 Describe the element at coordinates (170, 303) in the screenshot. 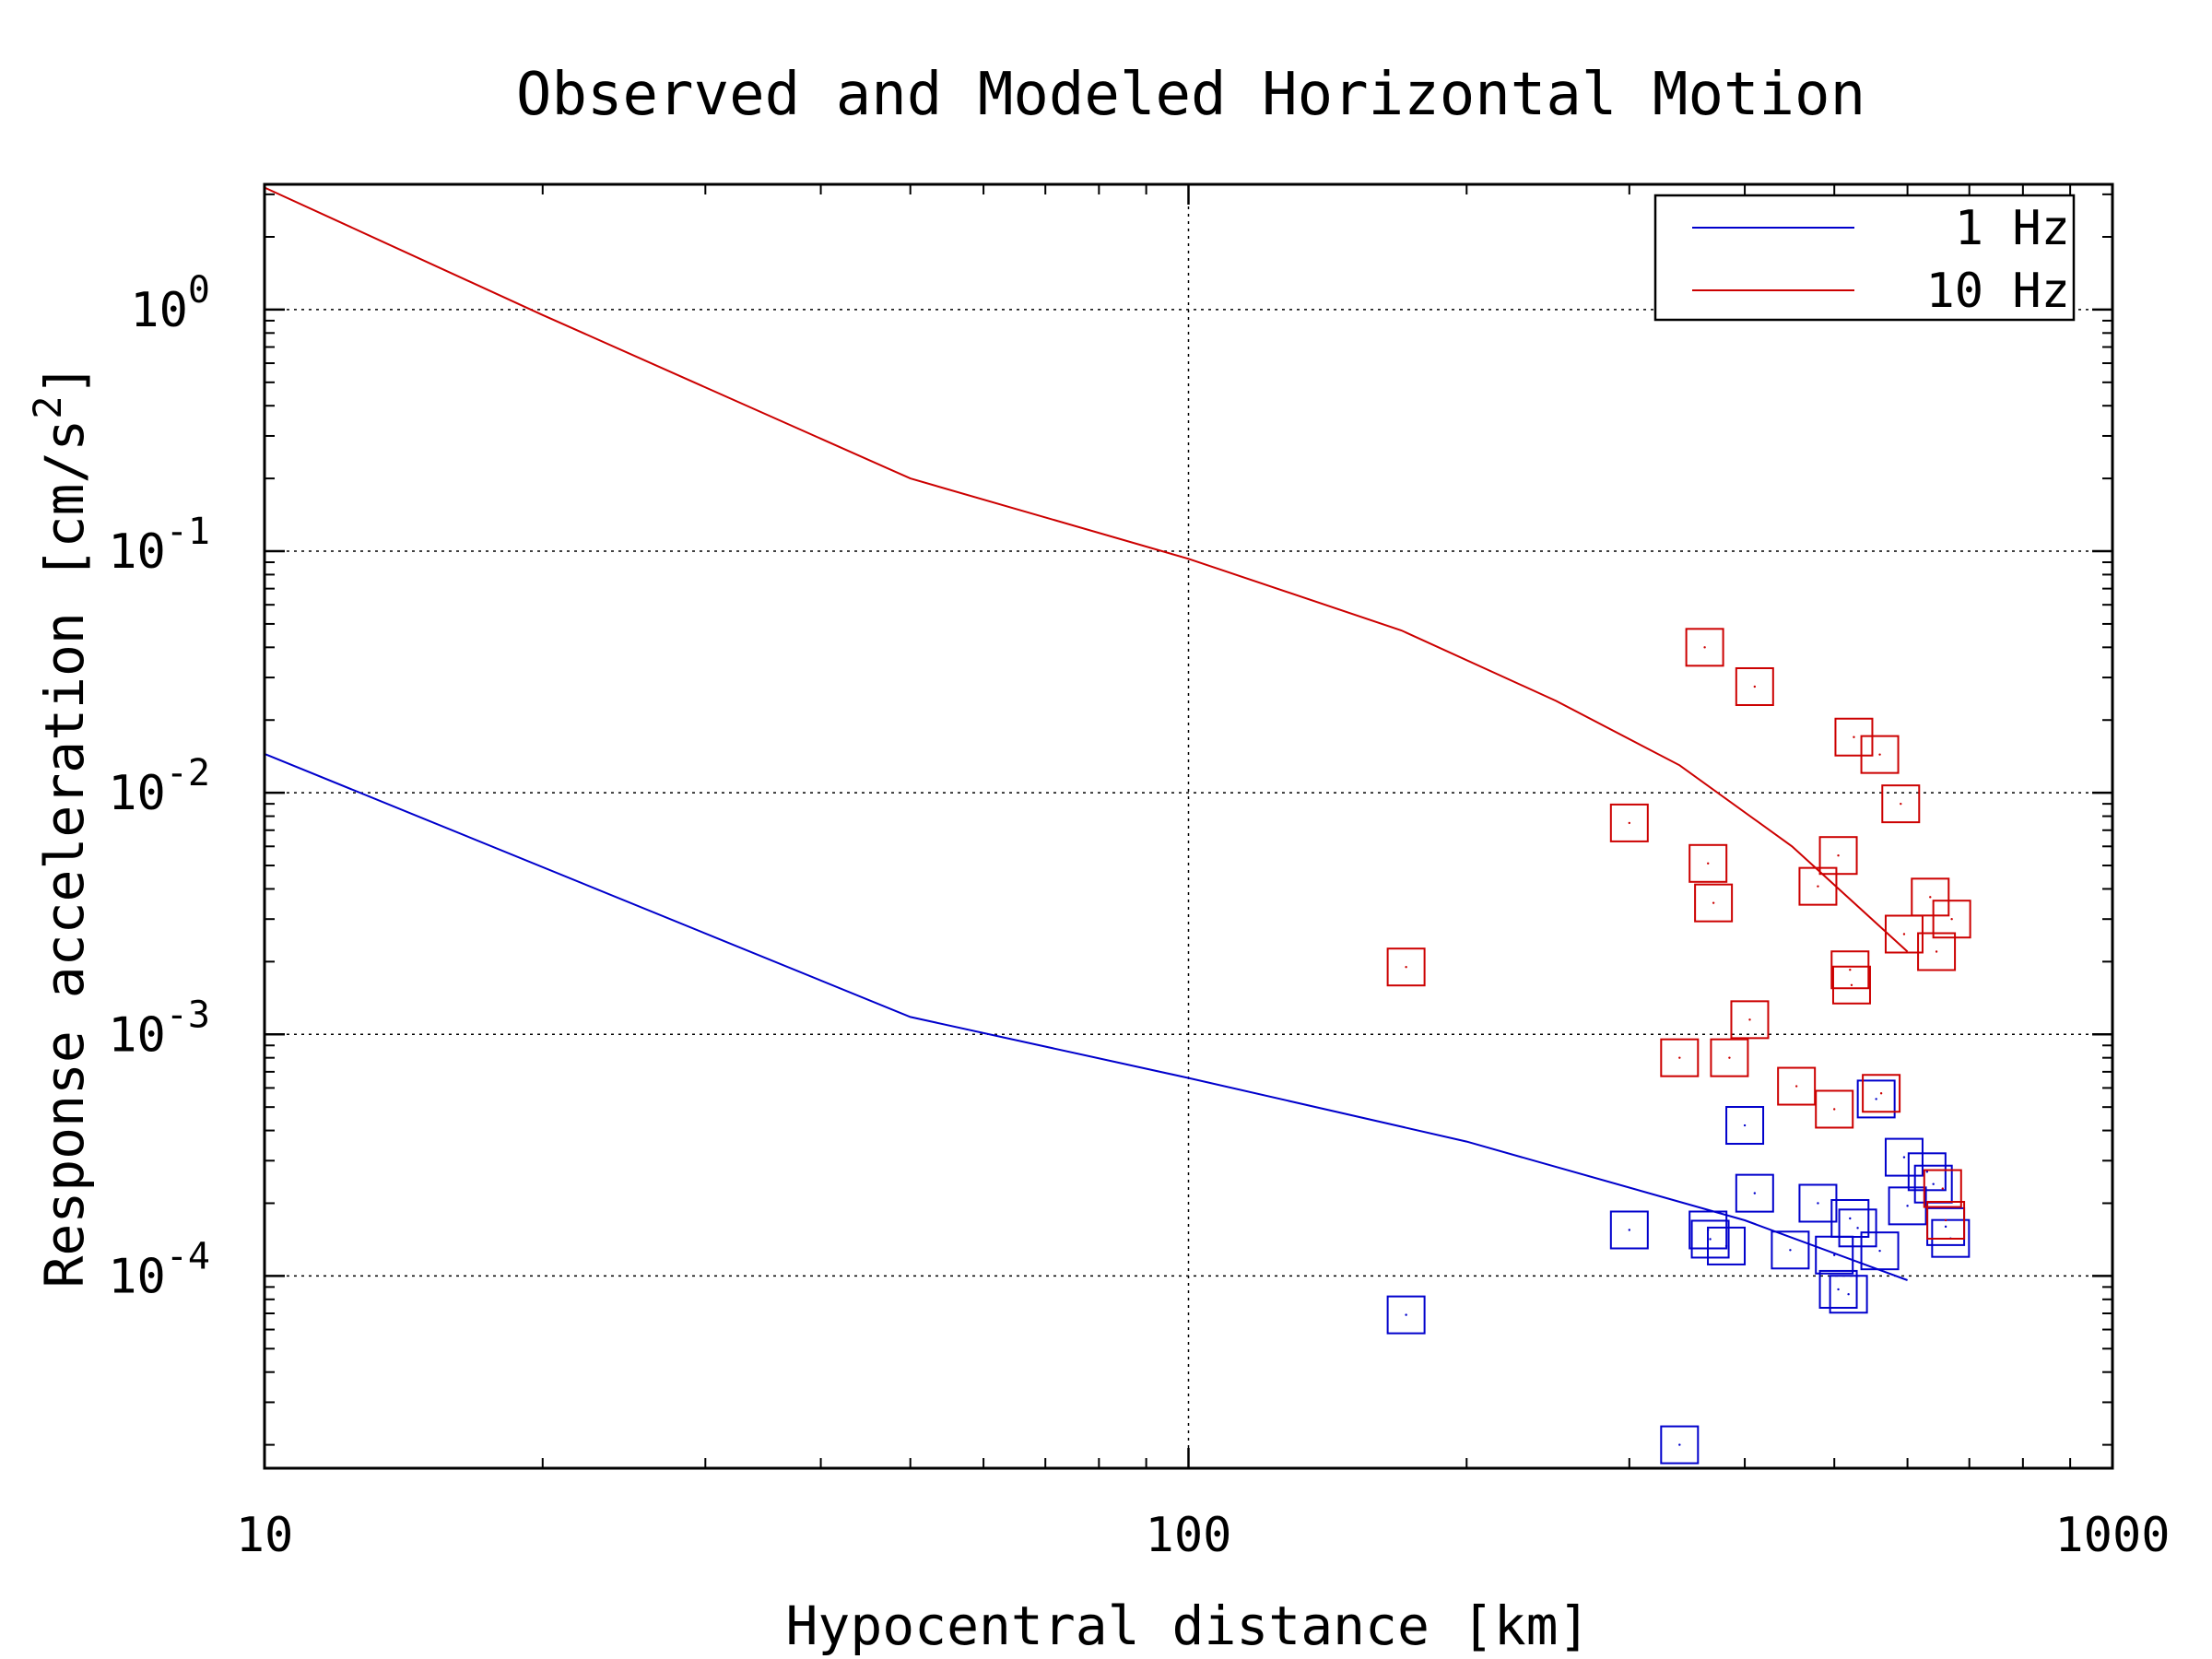

I see `y-tick-label: 10⁰` at that location.